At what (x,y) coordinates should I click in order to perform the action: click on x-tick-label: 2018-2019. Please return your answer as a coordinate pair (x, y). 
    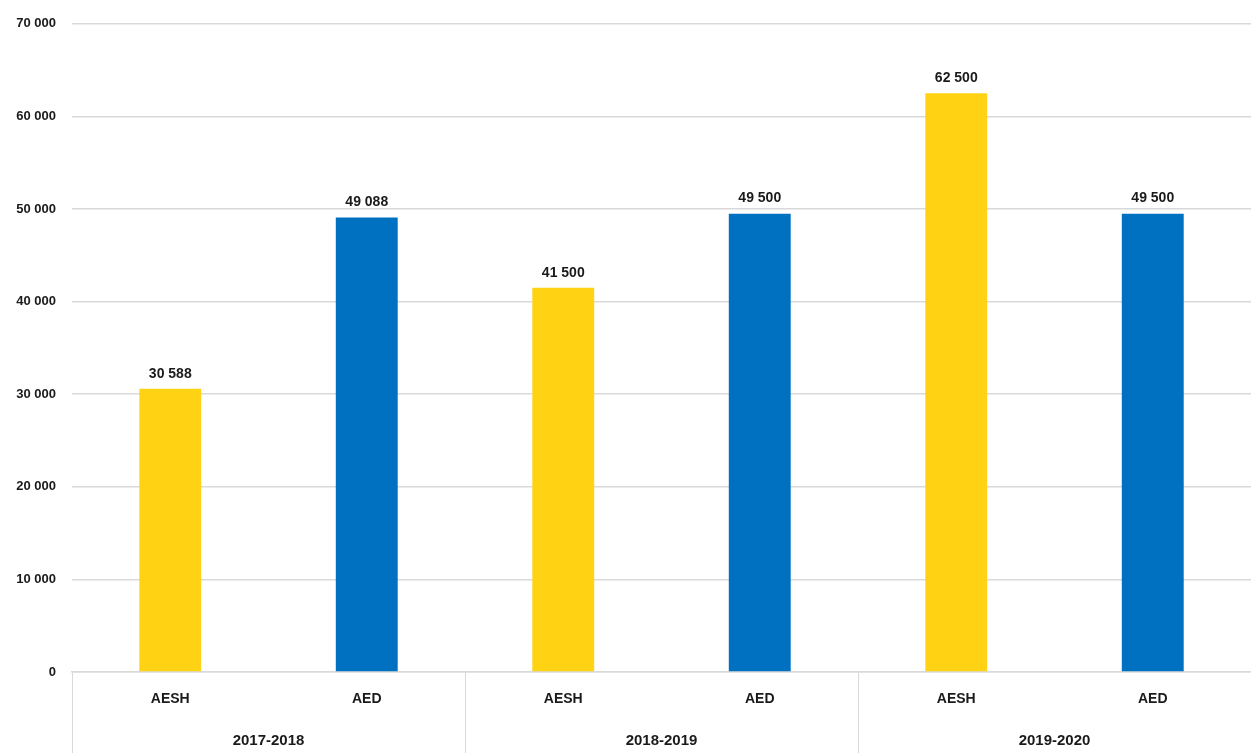
    Looking at the image, I should click on (661, 740).